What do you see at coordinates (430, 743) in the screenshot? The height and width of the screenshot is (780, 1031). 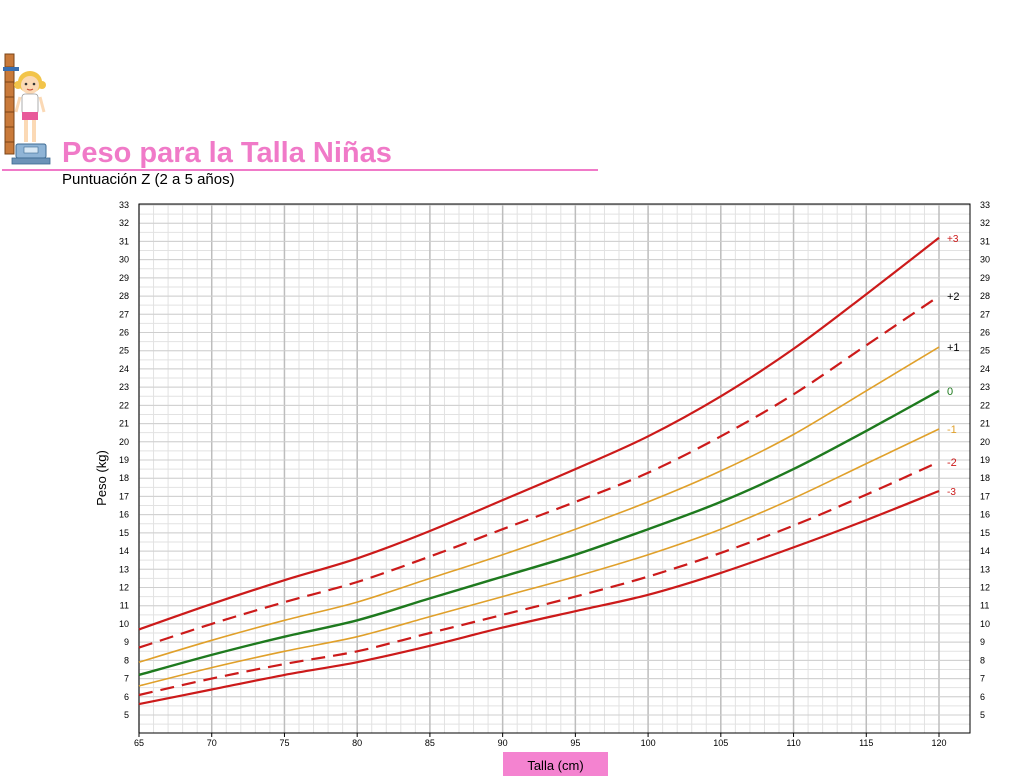 I see `x-tick-label: 85` at bounding box center [430, 743].